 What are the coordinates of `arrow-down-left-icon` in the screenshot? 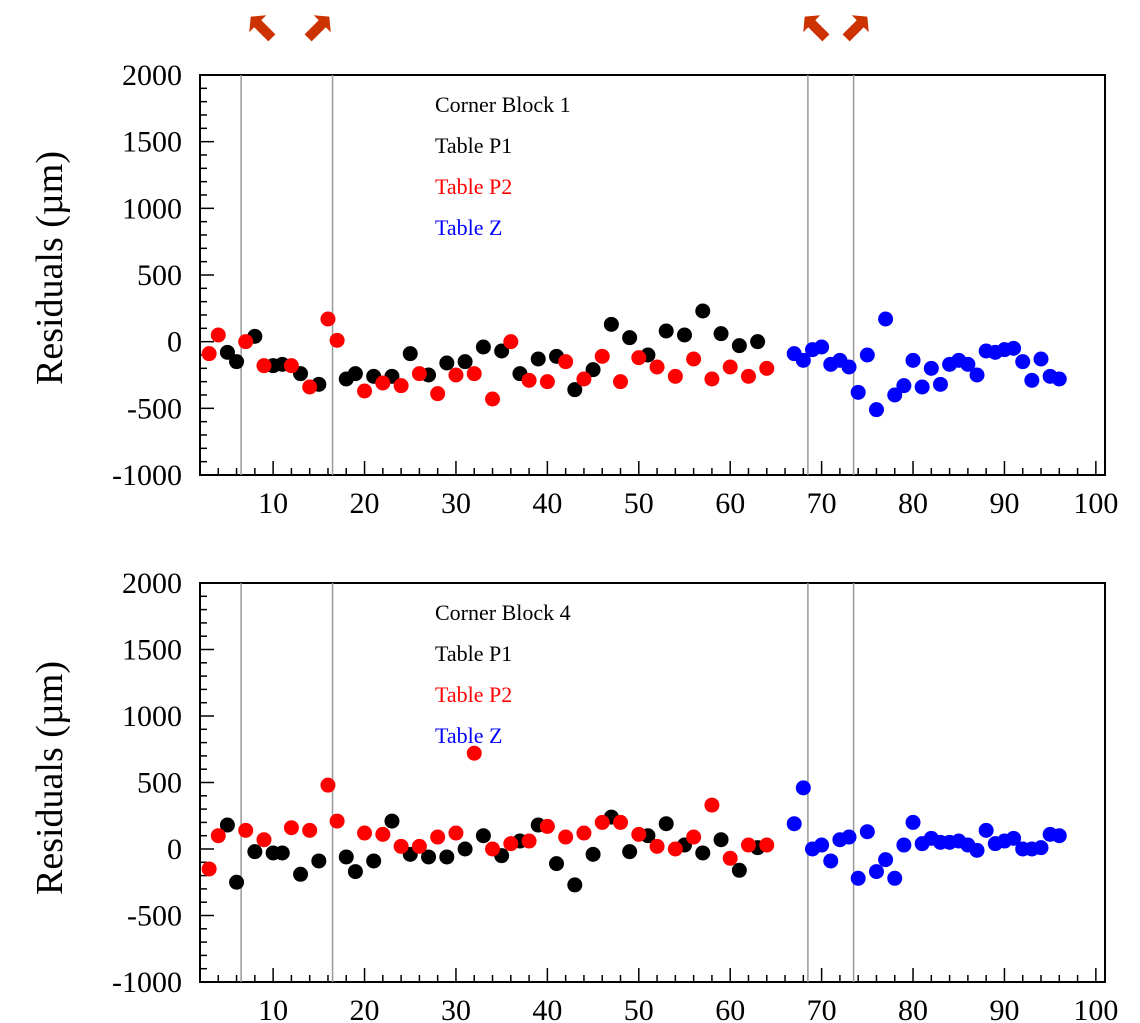 It's located at (816, 28).